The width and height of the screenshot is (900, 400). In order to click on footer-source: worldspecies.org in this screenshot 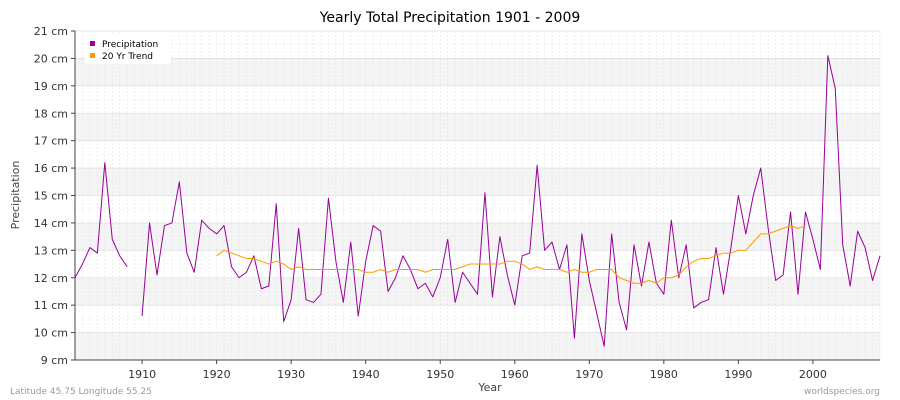, I will do `click(842, 392)`.